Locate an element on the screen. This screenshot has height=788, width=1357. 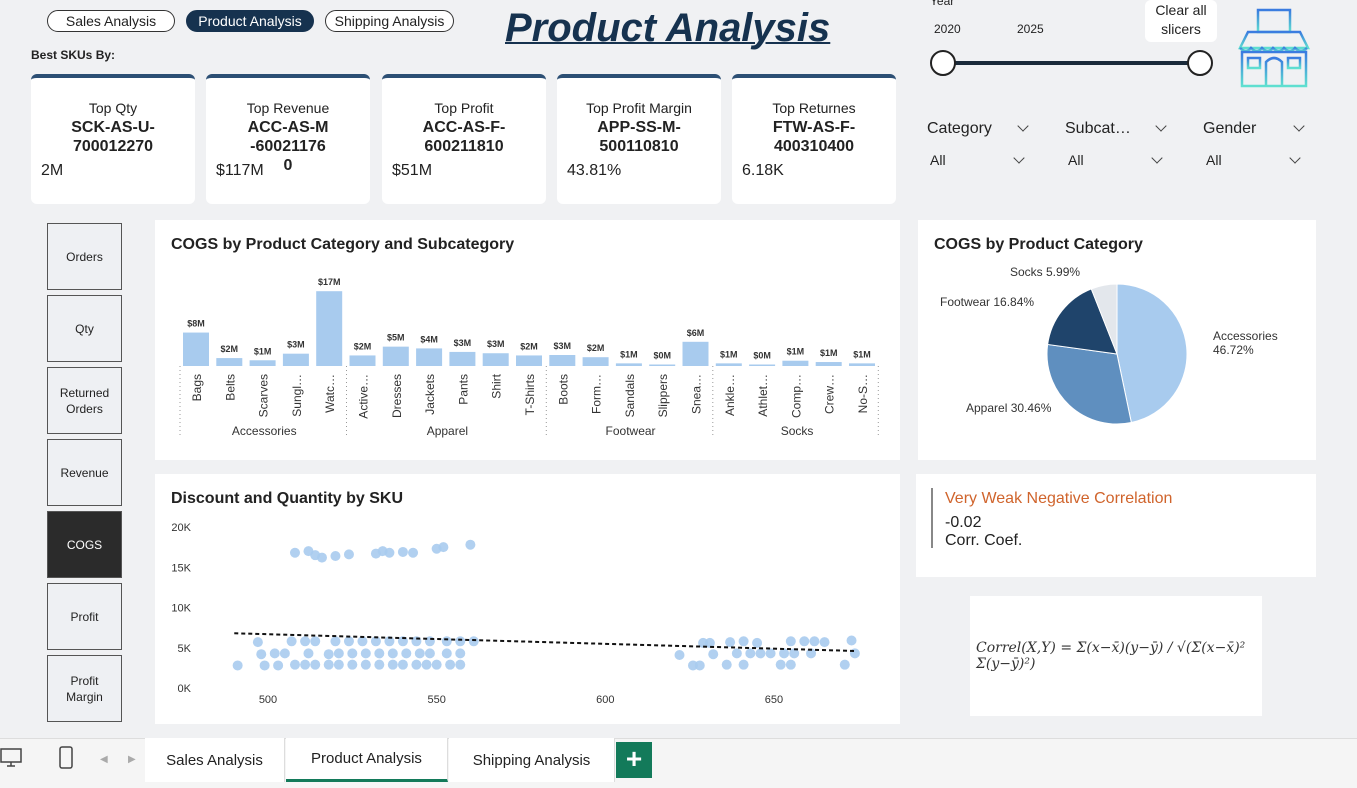
pie-slice-accessories is located at coordinates (1152, 353).